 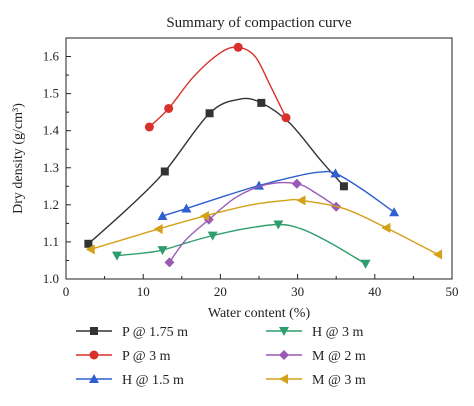 What do you see at coordinates (339, 356) in the screenshot?
I see `legend-label: M @ 2 m` at bounding box center [339, 356].